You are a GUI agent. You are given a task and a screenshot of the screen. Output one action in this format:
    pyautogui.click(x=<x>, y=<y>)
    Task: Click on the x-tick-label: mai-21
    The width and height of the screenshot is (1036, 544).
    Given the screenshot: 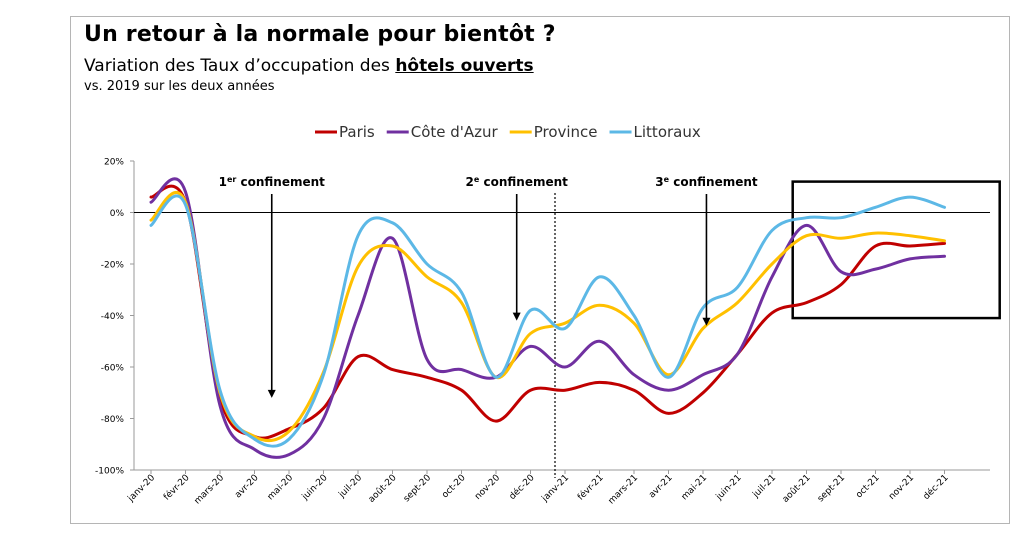 What is the action you would take?
    pyautogui.click(x=694, y=487)
    